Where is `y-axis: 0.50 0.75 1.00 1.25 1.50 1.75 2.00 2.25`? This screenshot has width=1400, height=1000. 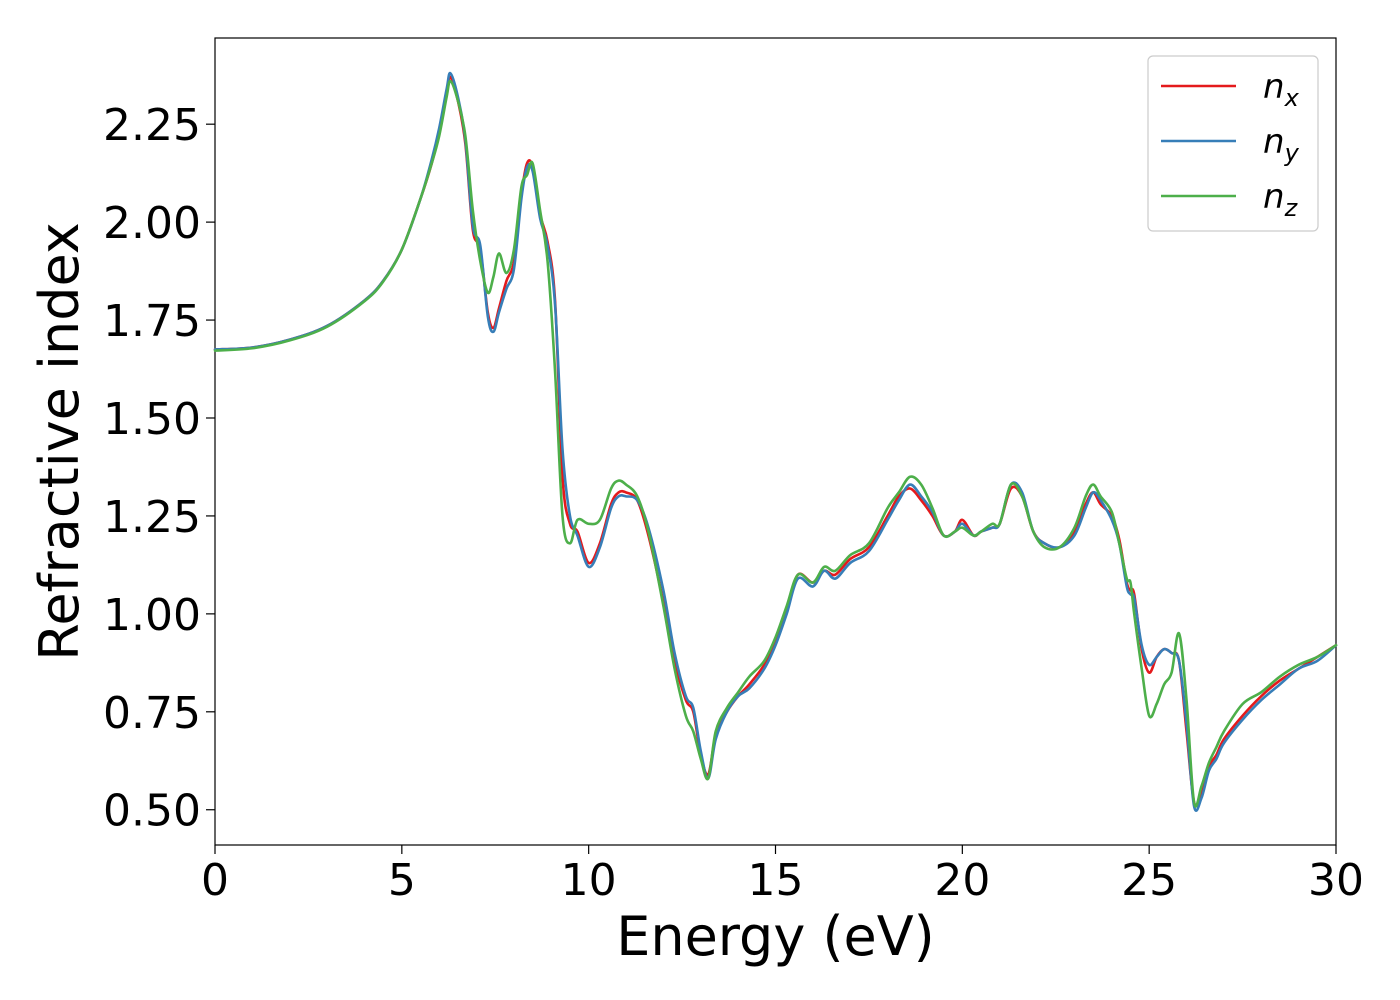 y-axis: 0.50 0.75 1.00 1.25 1.50 1.75 2.00 2.25 is located at coordinates (159, 468).